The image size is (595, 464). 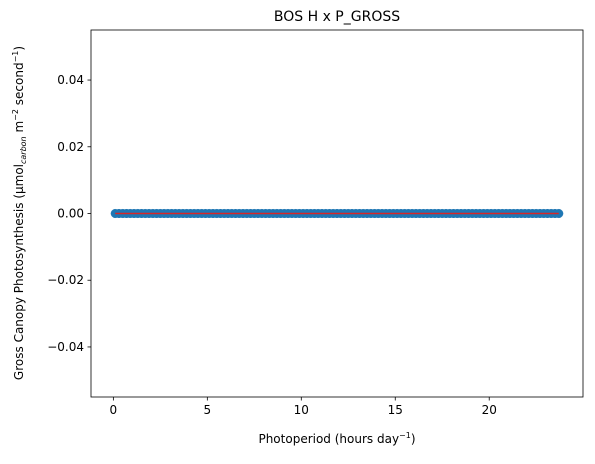 I want to click on y-tick-label: −0.04, so click(x=65, y=347).